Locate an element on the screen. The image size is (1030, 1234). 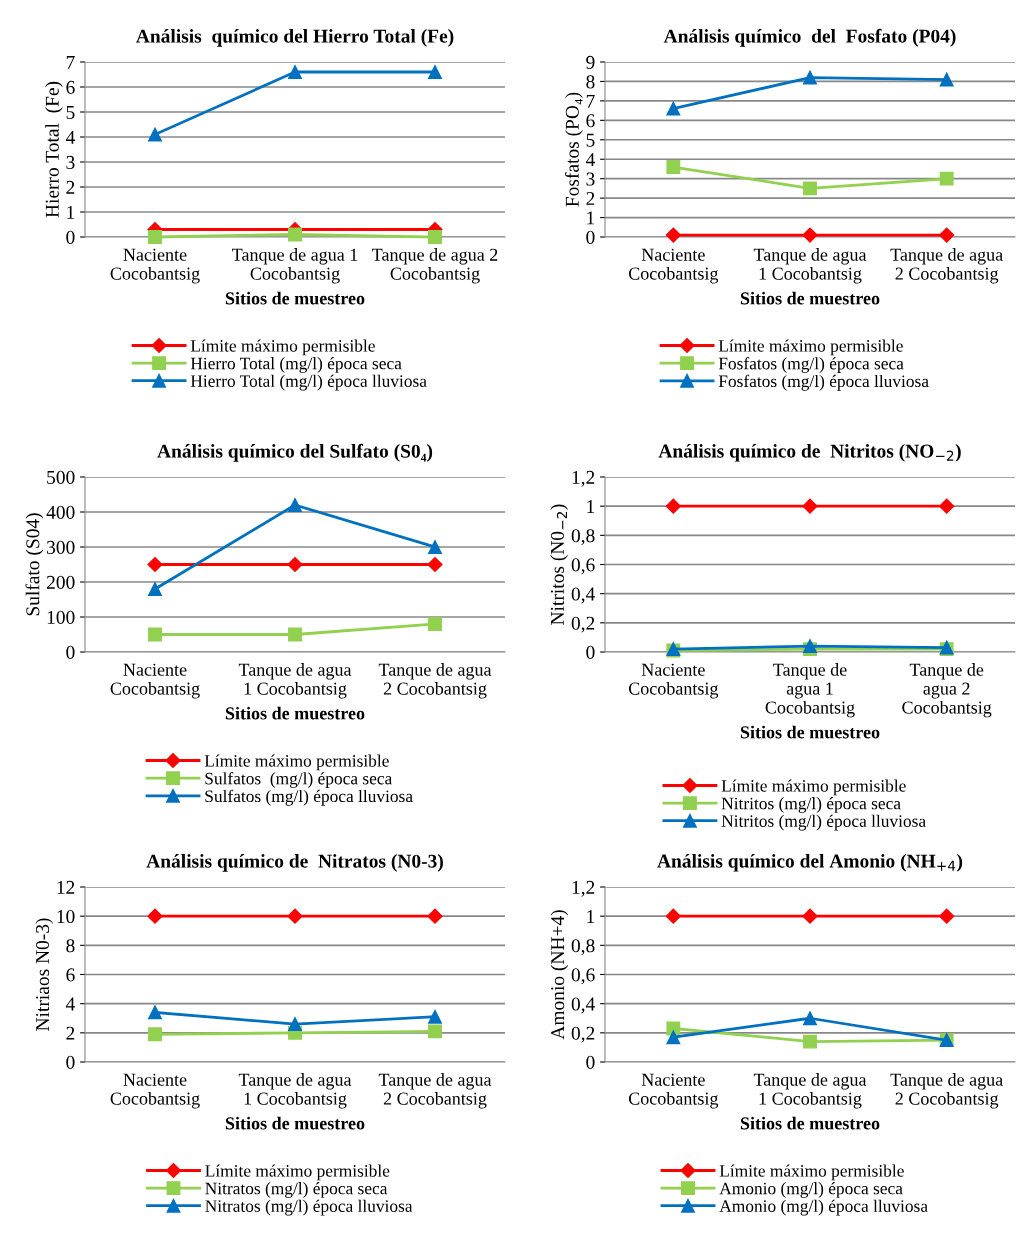
y-axis-title: Fosfatos (PO₄) is located at coordinates (573, 149).